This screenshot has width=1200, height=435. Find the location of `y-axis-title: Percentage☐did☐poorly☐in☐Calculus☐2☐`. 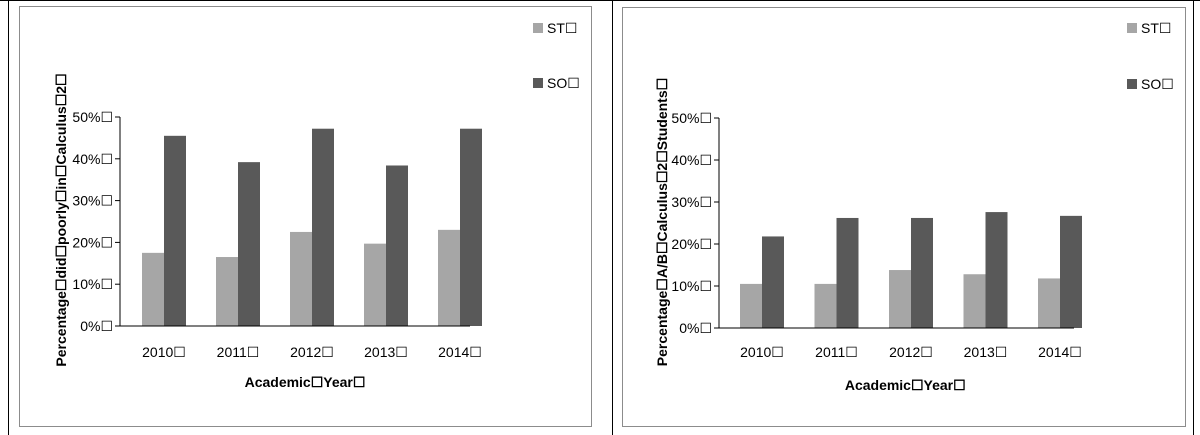

y-axis-title: Percentage☐did☐poorly☐in☐Calculus☐2☐ is located at coordinates (61, 219).